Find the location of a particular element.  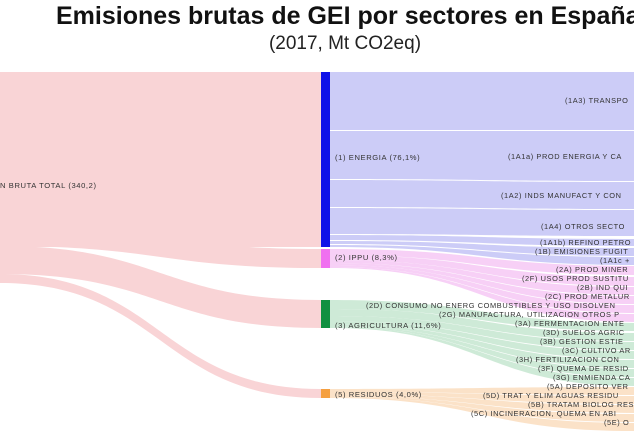

target-node-label: (3C) CULTIVO AR is located at coordinates (596, 350).